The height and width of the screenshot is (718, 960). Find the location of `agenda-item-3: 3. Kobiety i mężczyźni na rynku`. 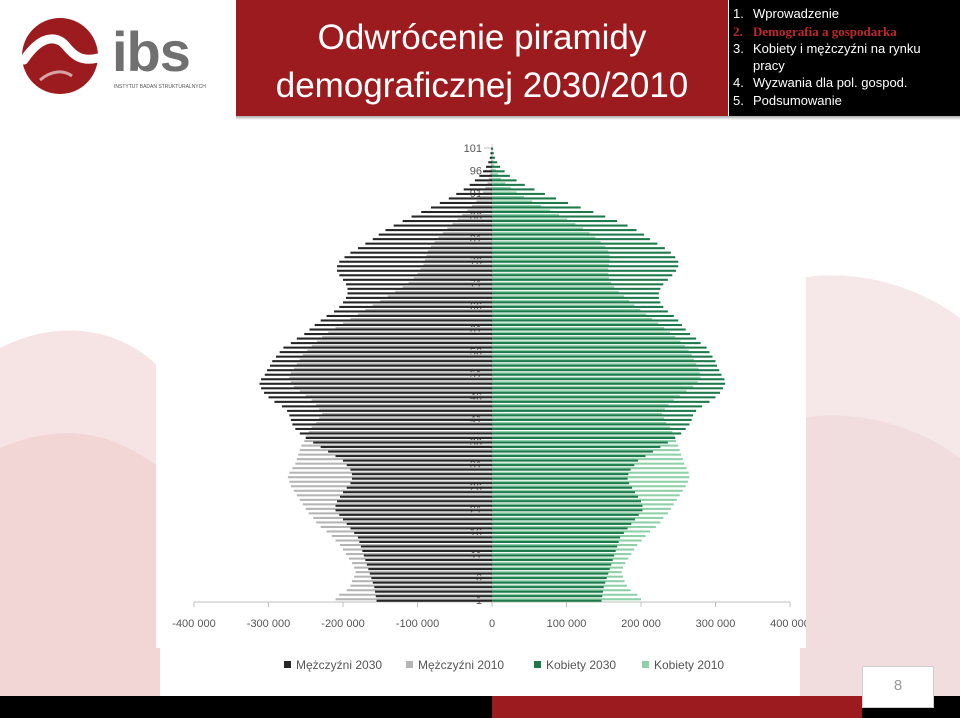

agenda-item-3: 3. Kobiety i mężczyźni na rynku is located at coordinates (827, 48).